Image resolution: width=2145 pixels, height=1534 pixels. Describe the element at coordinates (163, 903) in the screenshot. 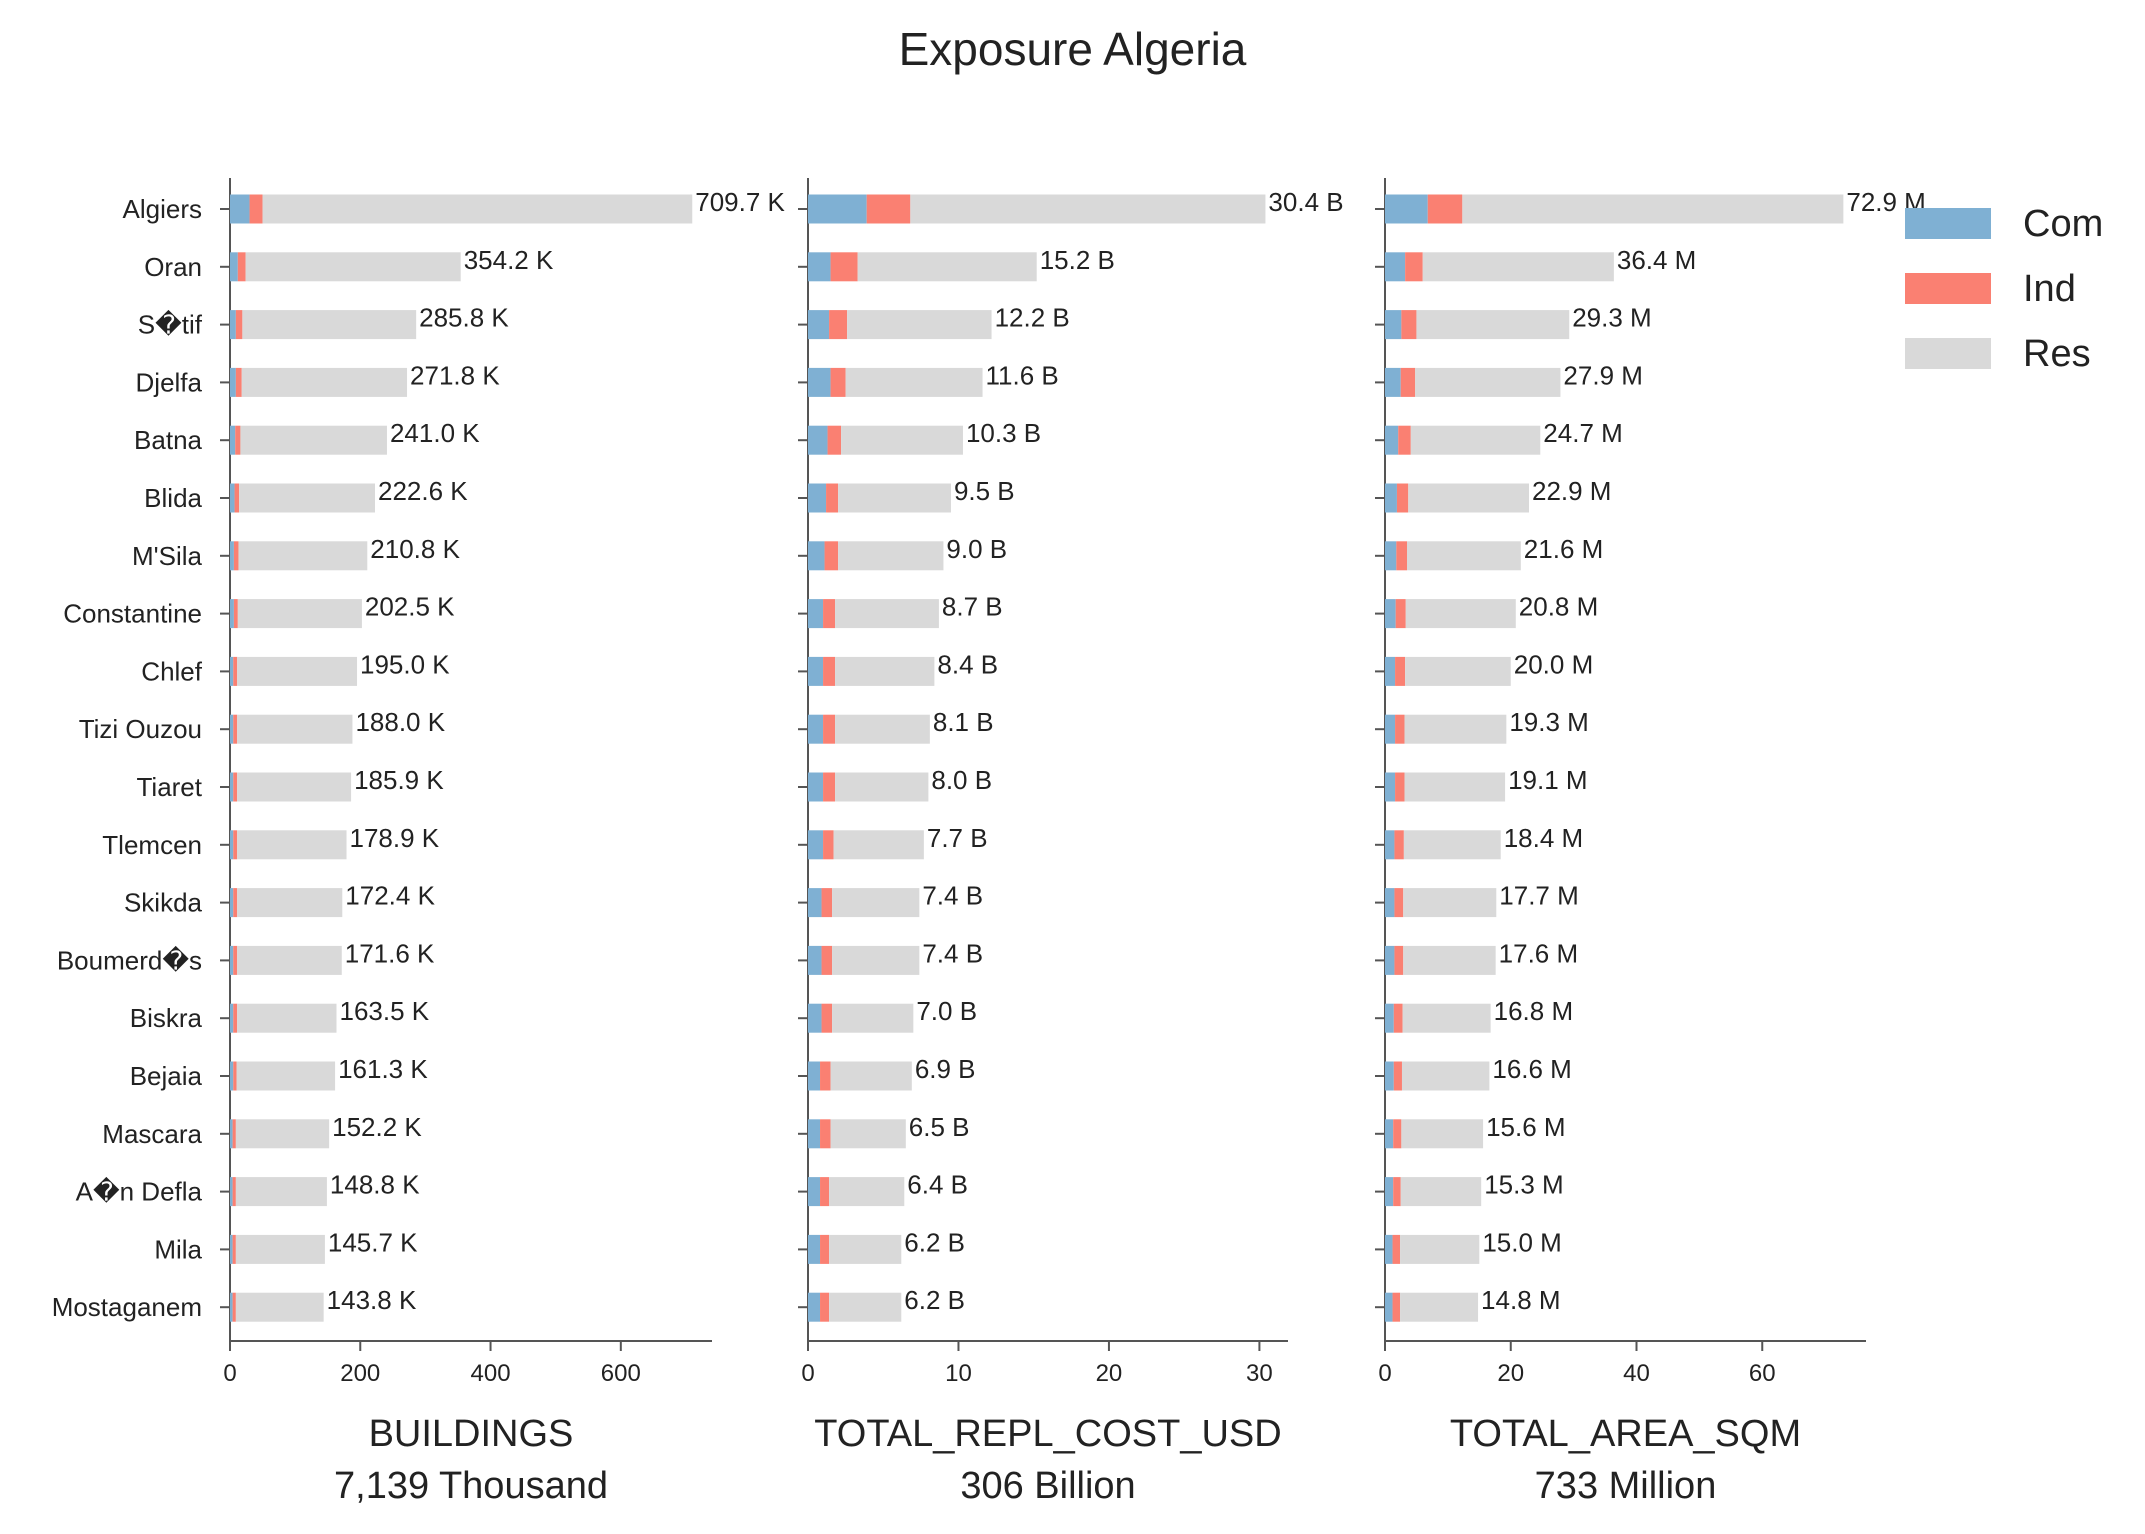

I see `category-label: Skikda` at that location.